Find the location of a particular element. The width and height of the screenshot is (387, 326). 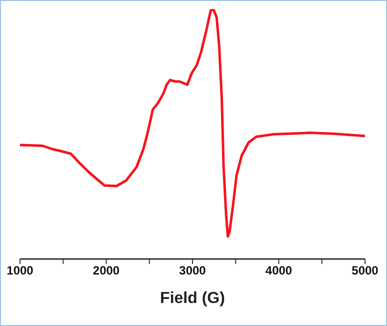

x-axis-title: Field (G) is located at coordinates (192, 298).